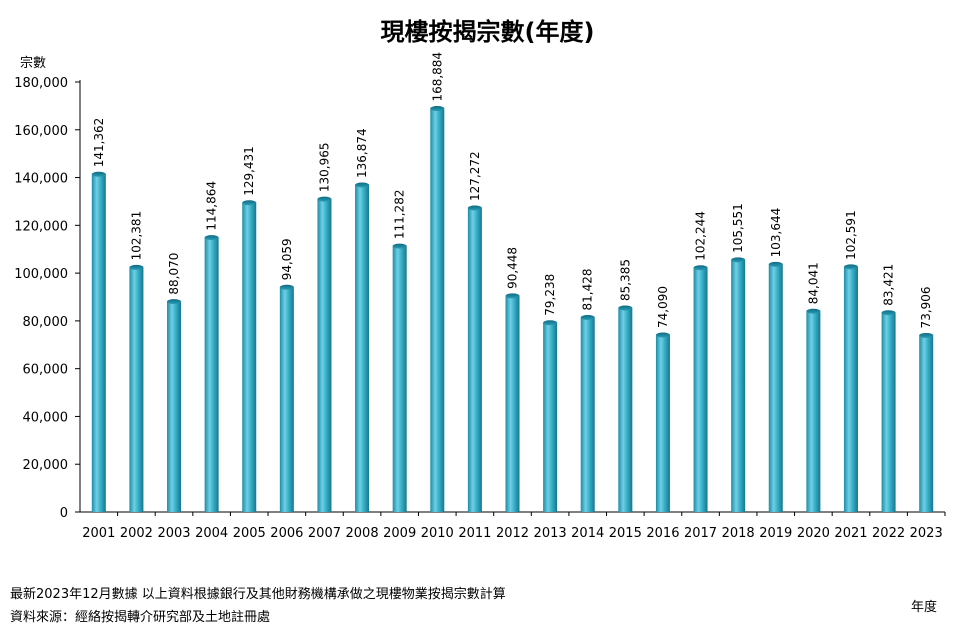 This screenshot has width=975, height=635. What do you see at coordinates (286, 287) in the screenshot?
I see `bar-cap-2006` at bounding box center [286, 287].